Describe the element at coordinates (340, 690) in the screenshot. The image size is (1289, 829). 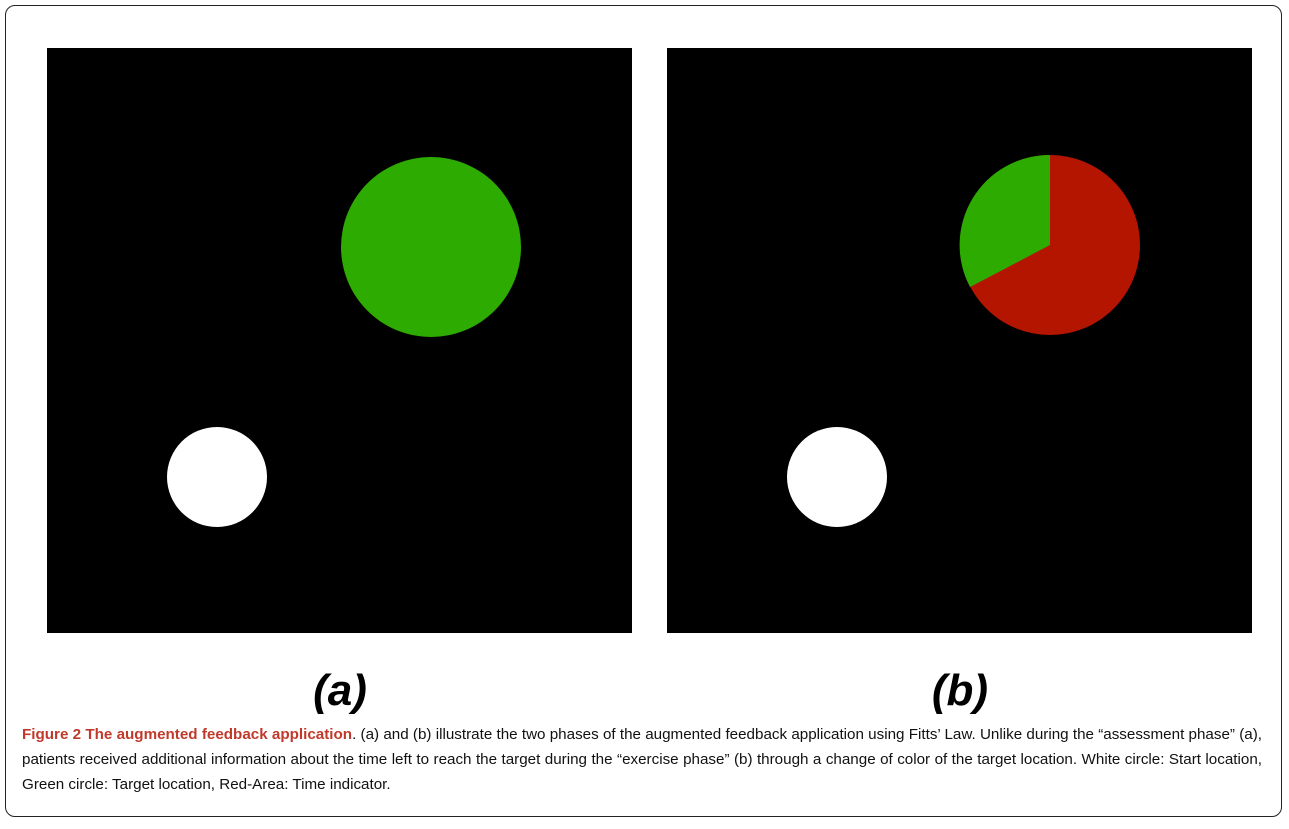
I see `panel-label: (a)` at that location.